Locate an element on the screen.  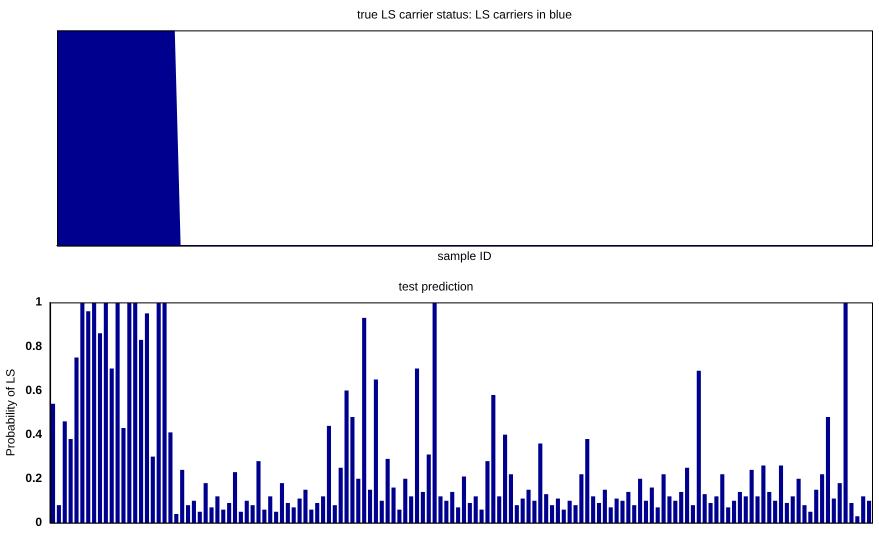
chart-title: true LS carrier status: LS carriers in blue is located at coordinates (464, 15).